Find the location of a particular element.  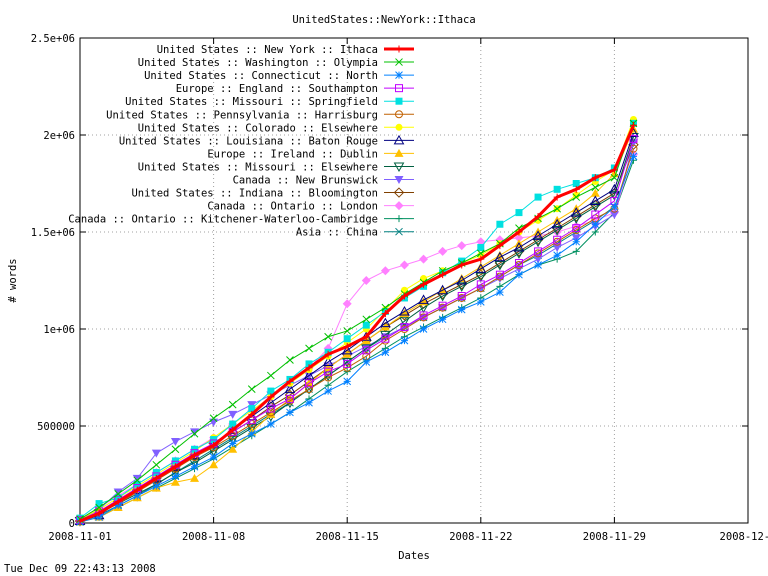

legend-label: United States :: New York :: Ithaca is located at coordinates (267, 50).